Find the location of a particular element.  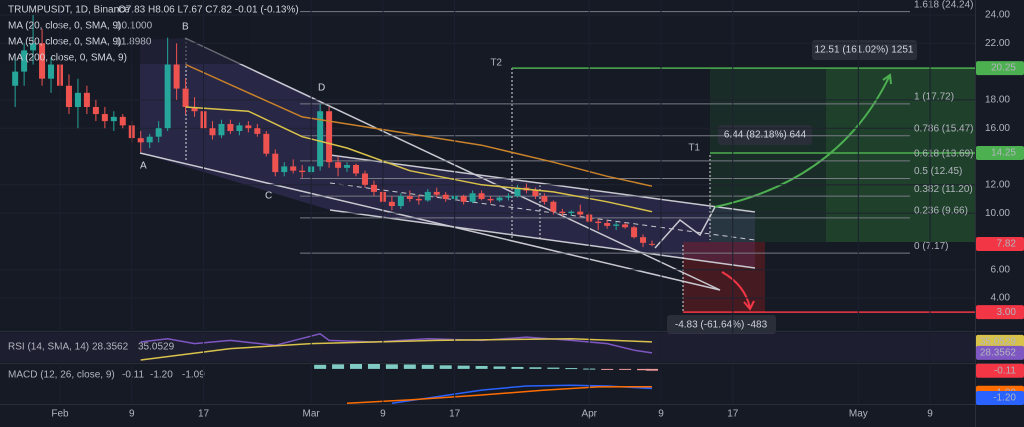

y-tick-label: 4.00 is located at coordinates (1001, 298).